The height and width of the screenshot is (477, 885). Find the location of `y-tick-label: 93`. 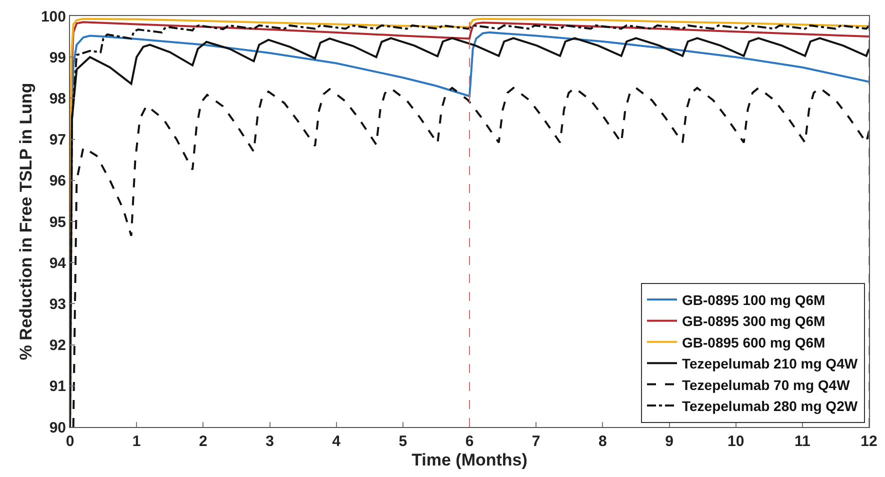

y-tick-label: 93 is located at coordinates (57, 304).